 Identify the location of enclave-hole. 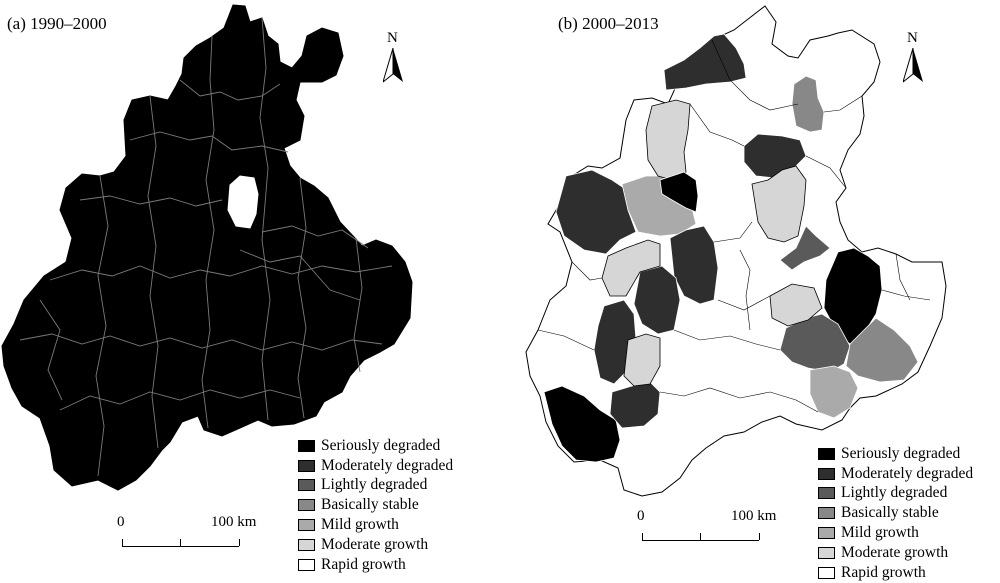
(243, 202).